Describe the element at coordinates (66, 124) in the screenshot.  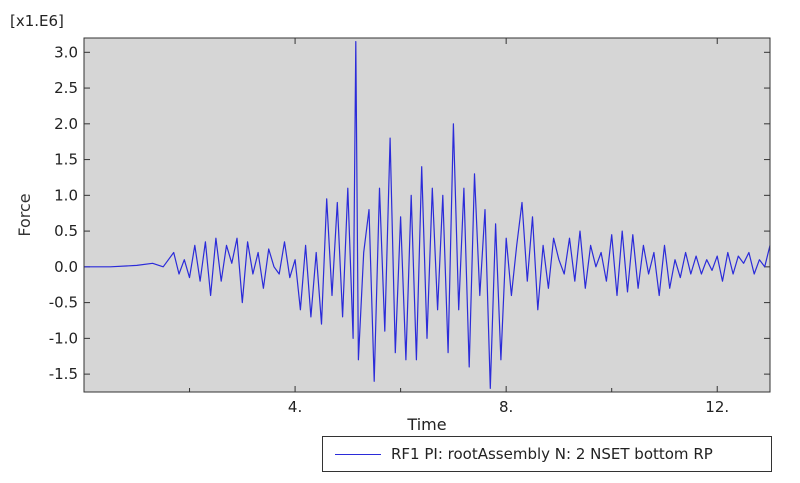
I see `y-tick-label: 2.0` at that location.